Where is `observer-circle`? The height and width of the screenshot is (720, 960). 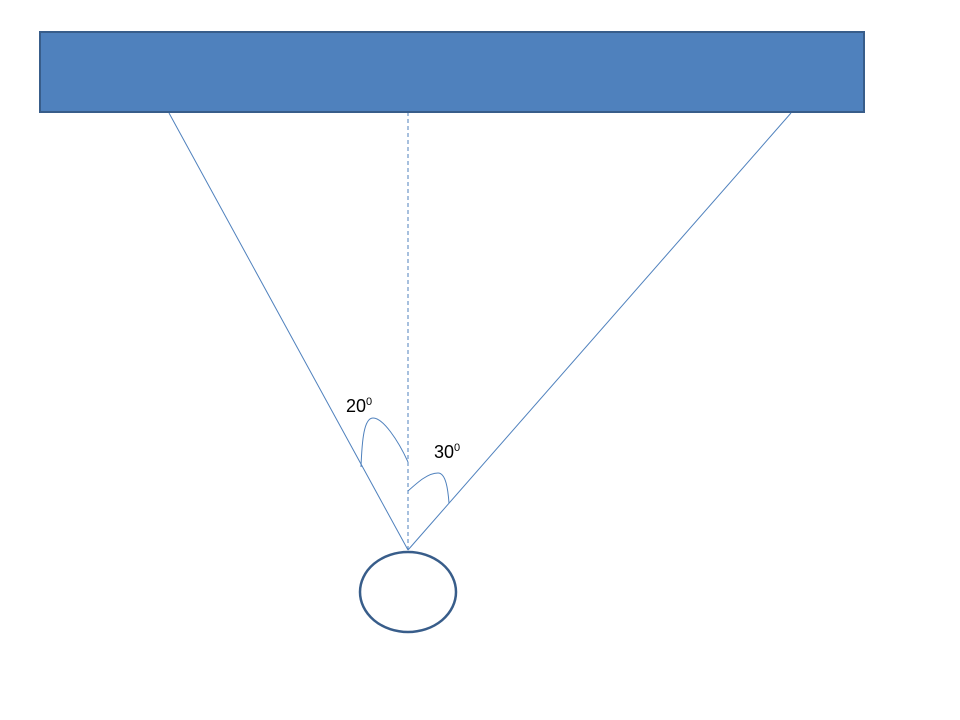
observer-circle is located at coordinates (408, 592).